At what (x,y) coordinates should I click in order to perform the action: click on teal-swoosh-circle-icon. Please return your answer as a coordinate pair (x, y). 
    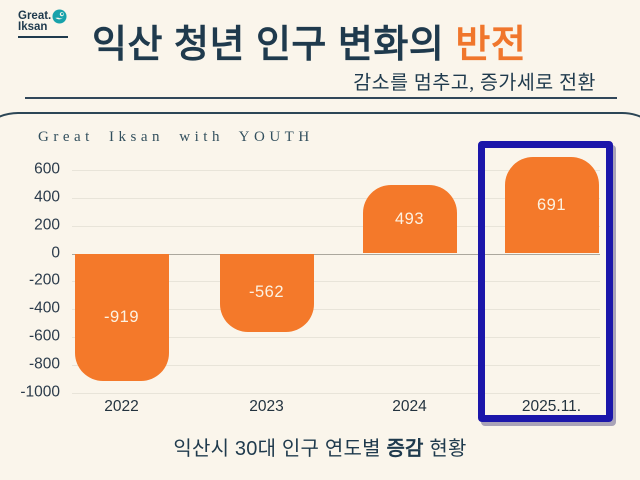
    Looking at the image, I should click on (59, 19).